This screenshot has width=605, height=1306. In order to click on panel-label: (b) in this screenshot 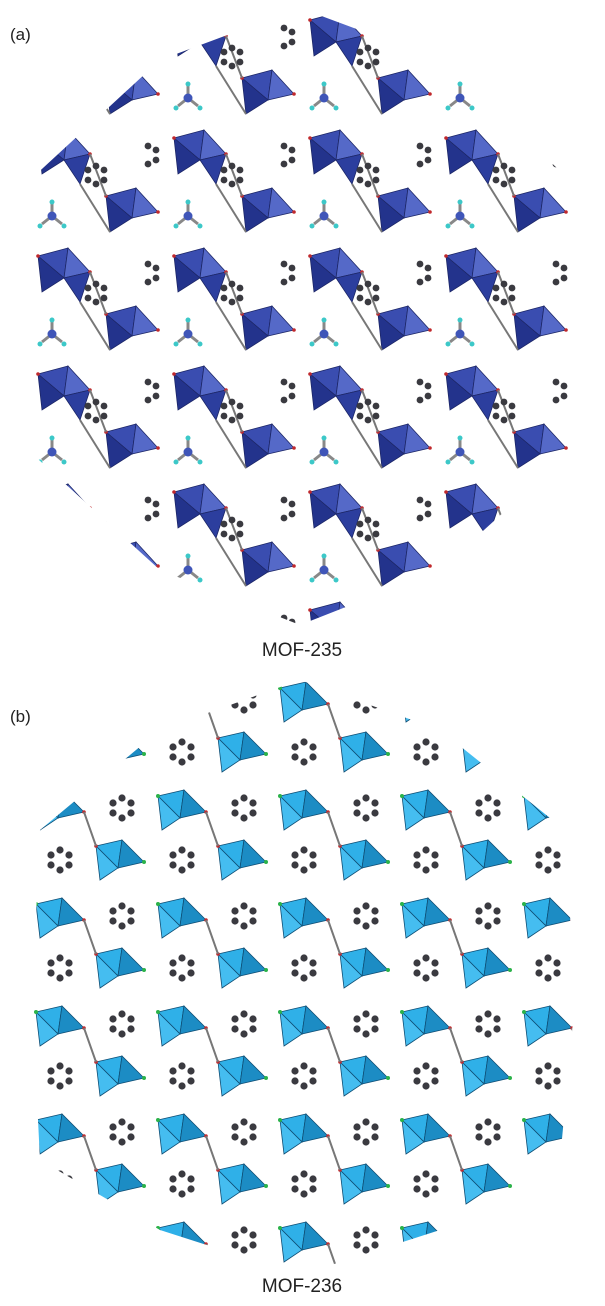, I will do `click(20, 716)`.